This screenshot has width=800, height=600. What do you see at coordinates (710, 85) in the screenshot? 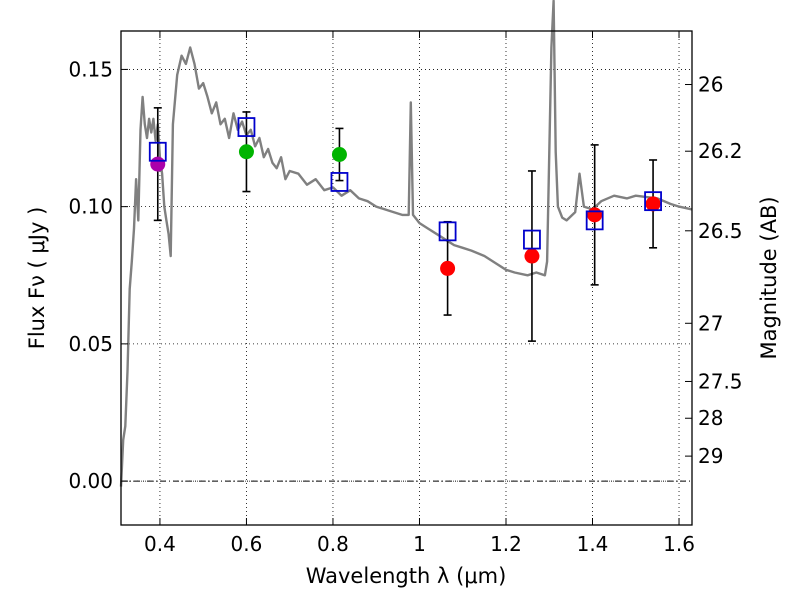
I see `mag-tick-label: 26` at bounding box center [710, 85].